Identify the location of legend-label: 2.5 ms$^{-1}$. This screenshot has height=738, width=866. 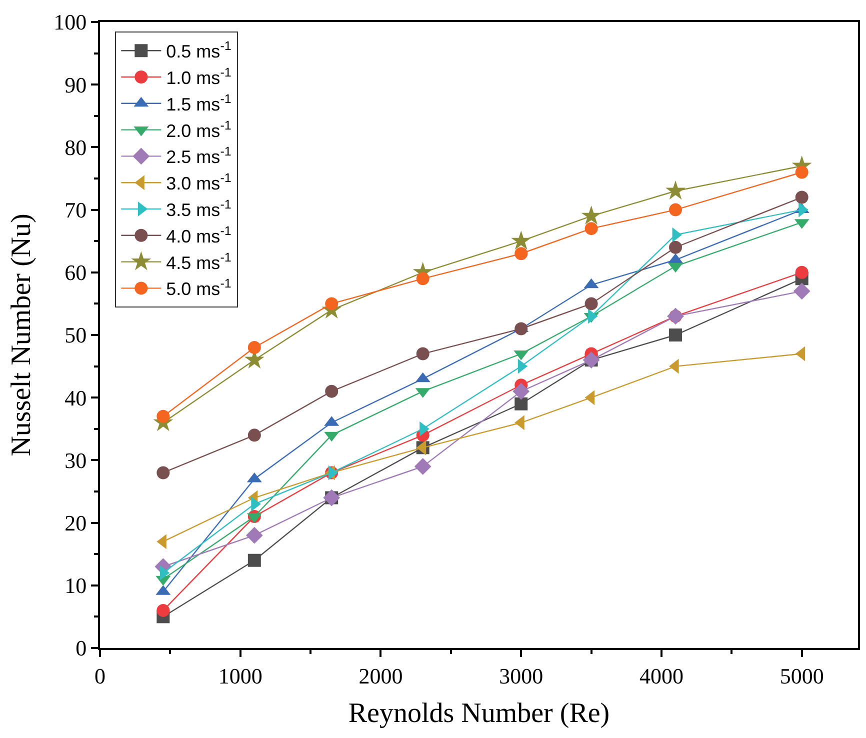
(199, 156).